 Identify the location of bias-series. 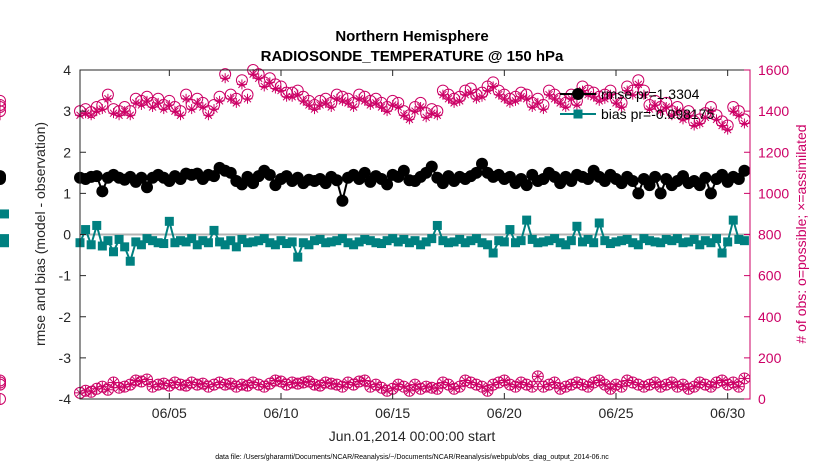
(374, 237).